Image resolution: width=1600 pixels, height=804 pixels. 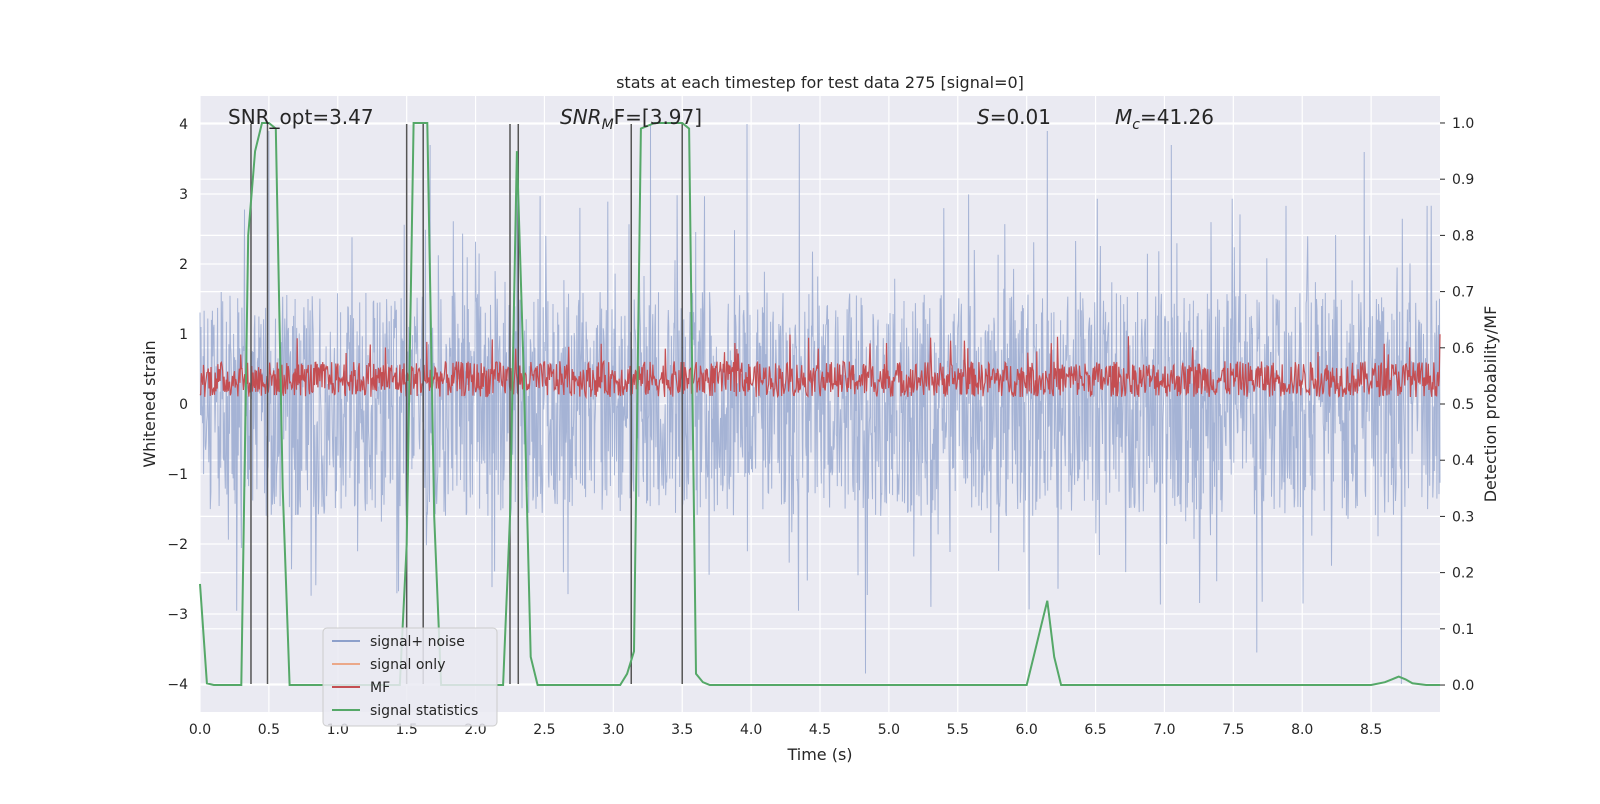 I want to click on y-axis-label: Whitened strain, so click(x=149, y=403).